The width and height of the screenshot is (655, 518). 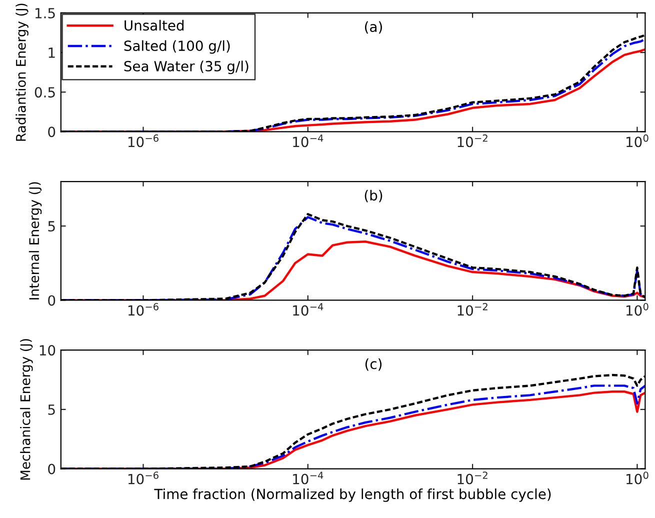 What do you see at coordinates (373, 27) in the screenshot?
I see `annotation: (a)` at bounding box center [373, 27].